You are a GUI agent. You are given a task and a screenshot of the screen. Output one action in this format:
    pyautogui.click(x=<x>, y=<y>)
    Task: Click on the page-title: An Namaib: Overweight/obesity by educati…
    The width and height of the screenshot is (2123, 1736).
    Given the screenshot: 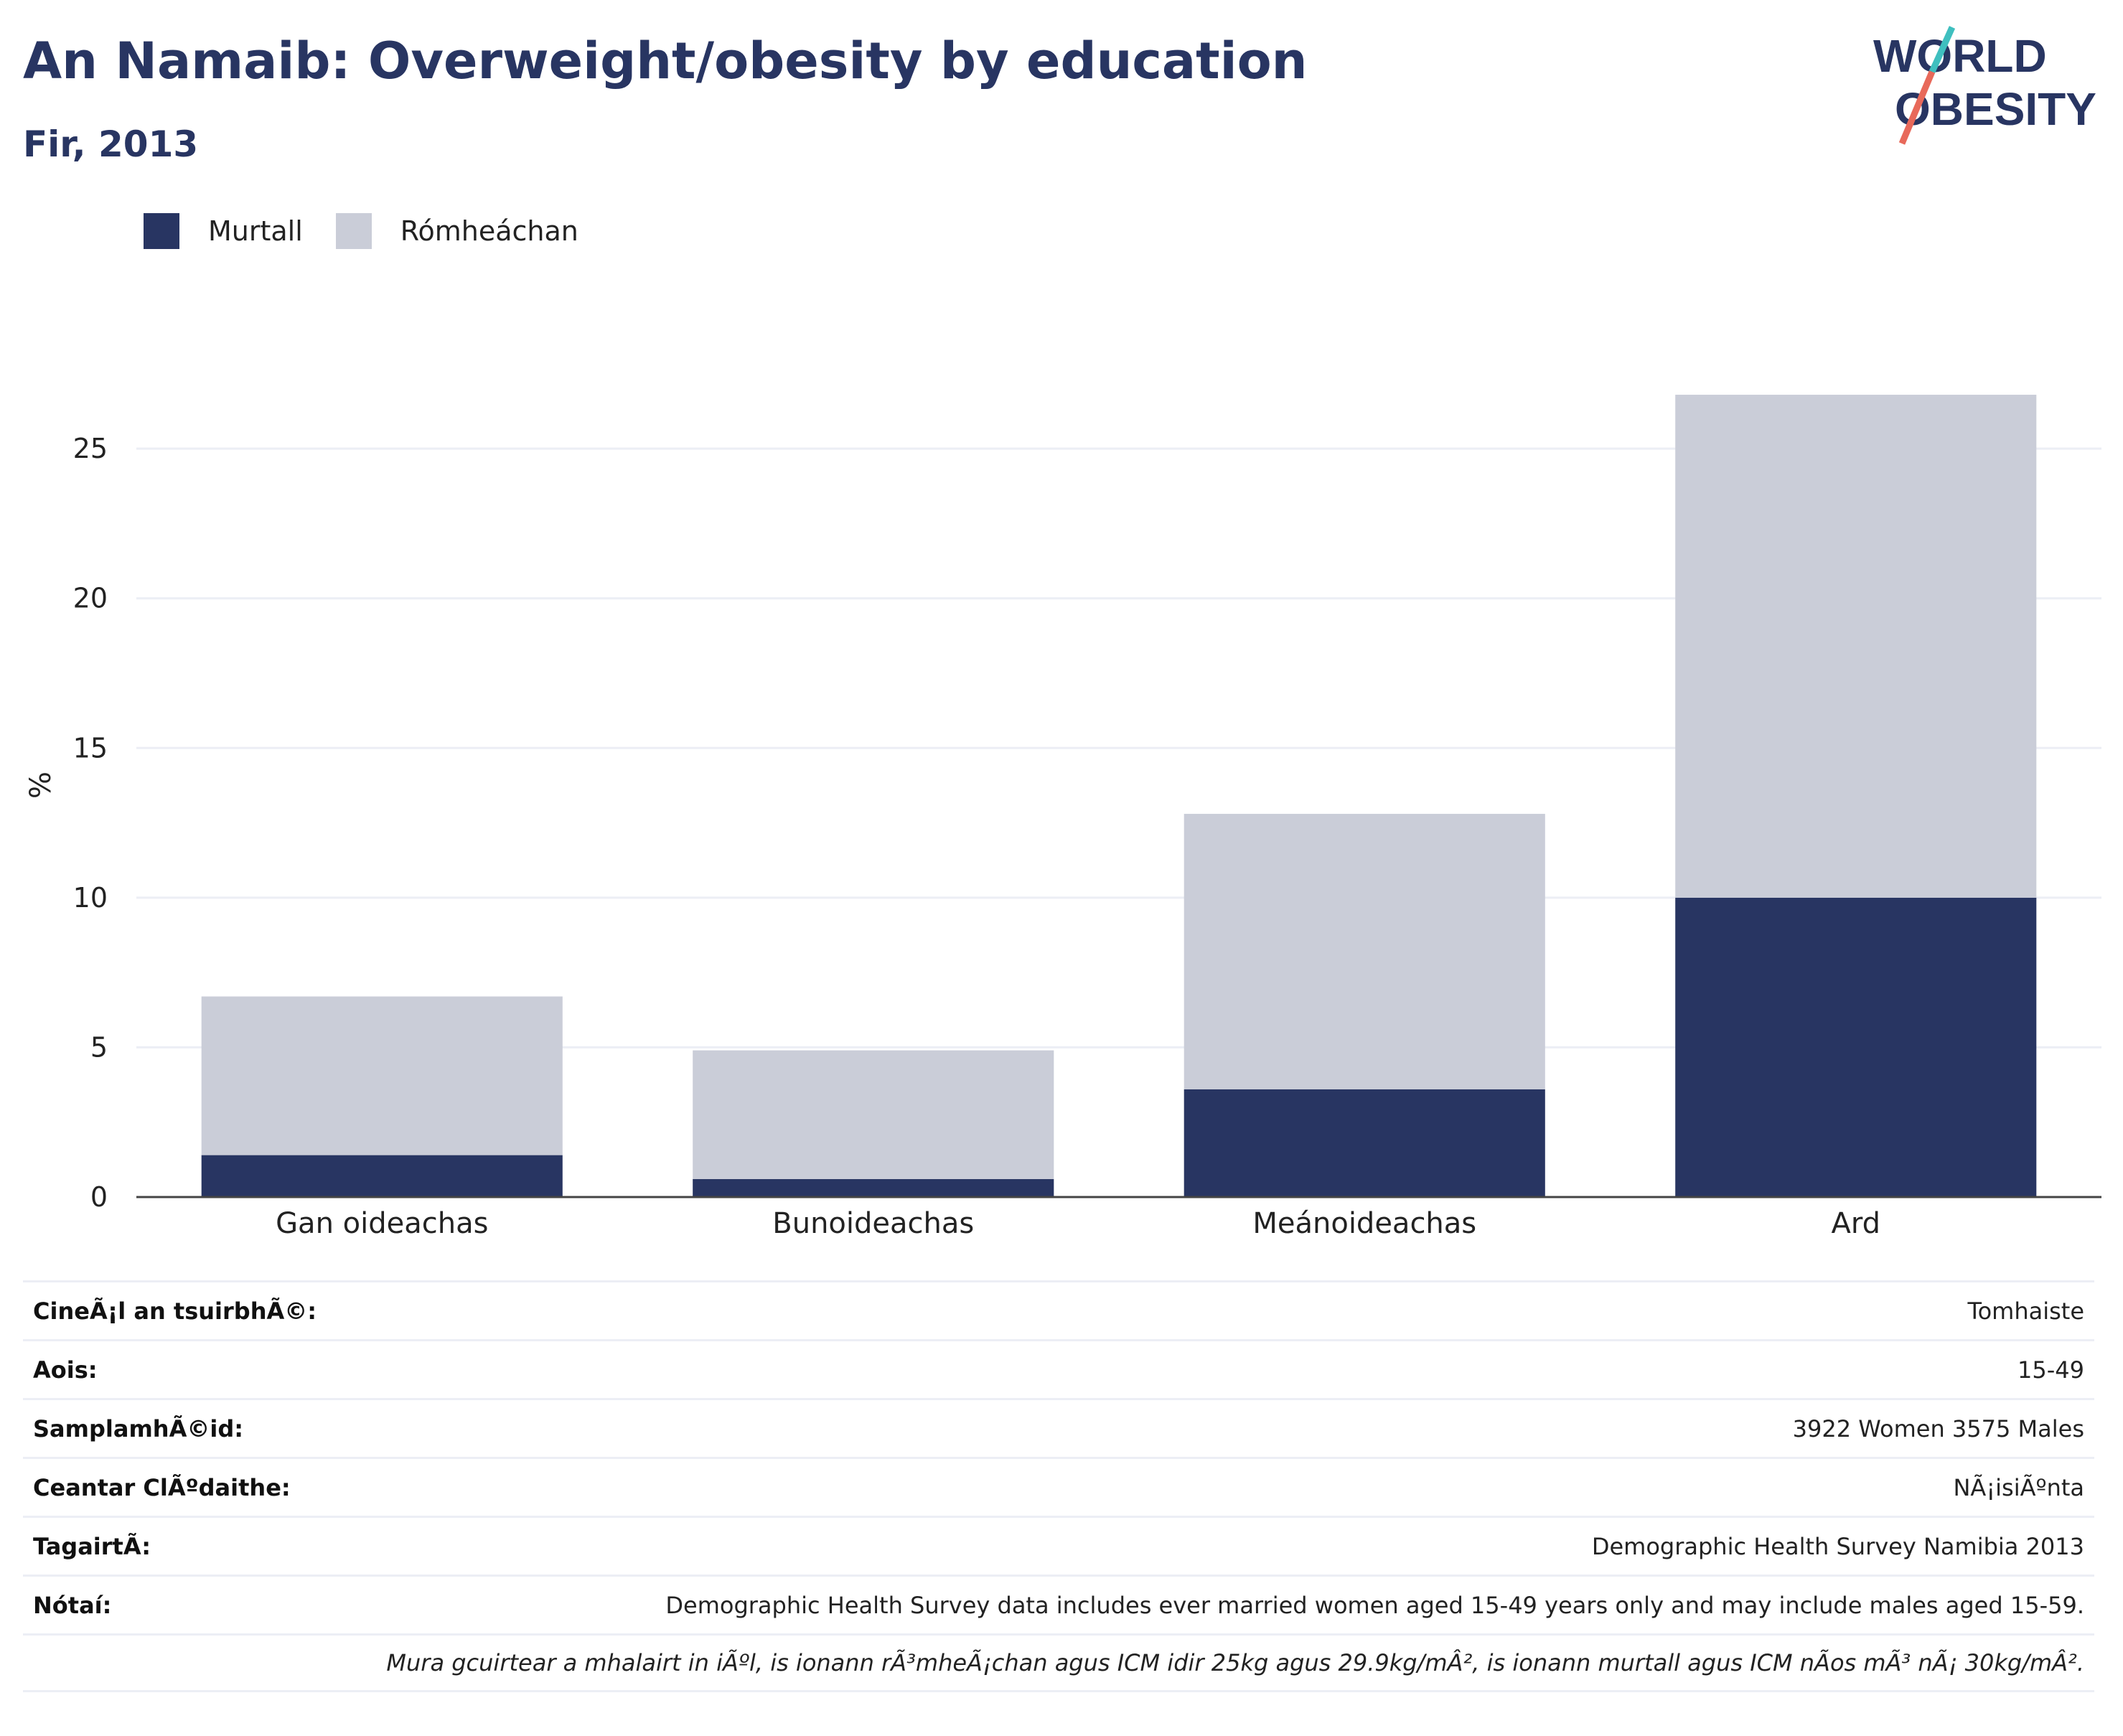 What is the action you would take?
    pyautogui.click(x=665, y=61)
    